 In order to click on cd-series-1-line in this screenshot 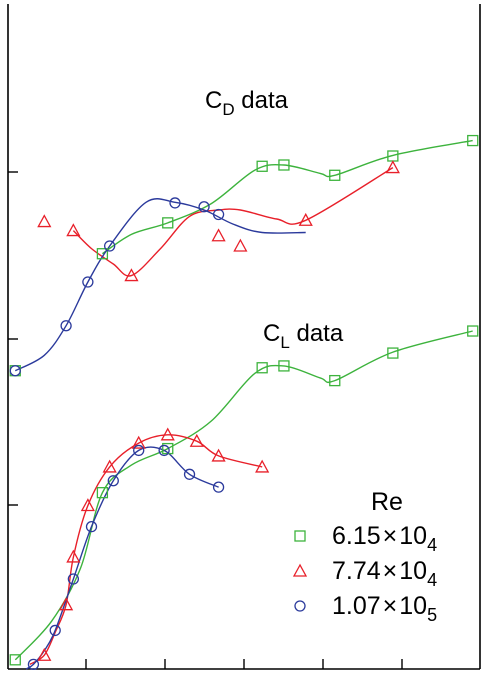, I will do `click(233, 222)`.